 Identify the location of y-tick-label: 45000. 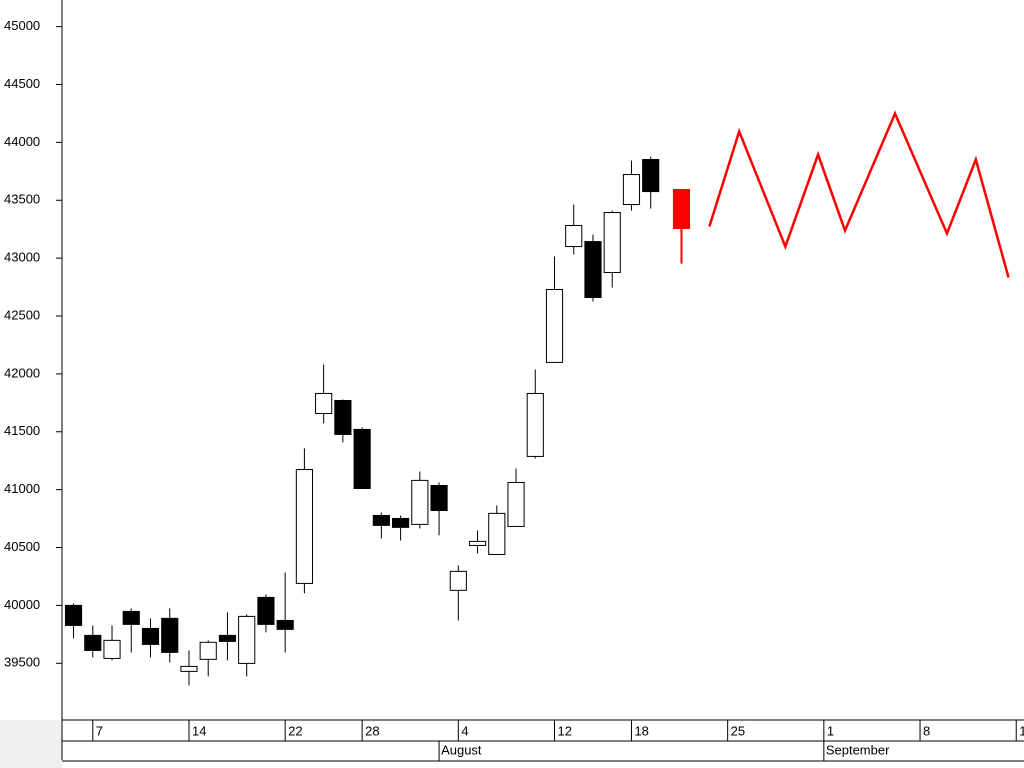
(22, 25).